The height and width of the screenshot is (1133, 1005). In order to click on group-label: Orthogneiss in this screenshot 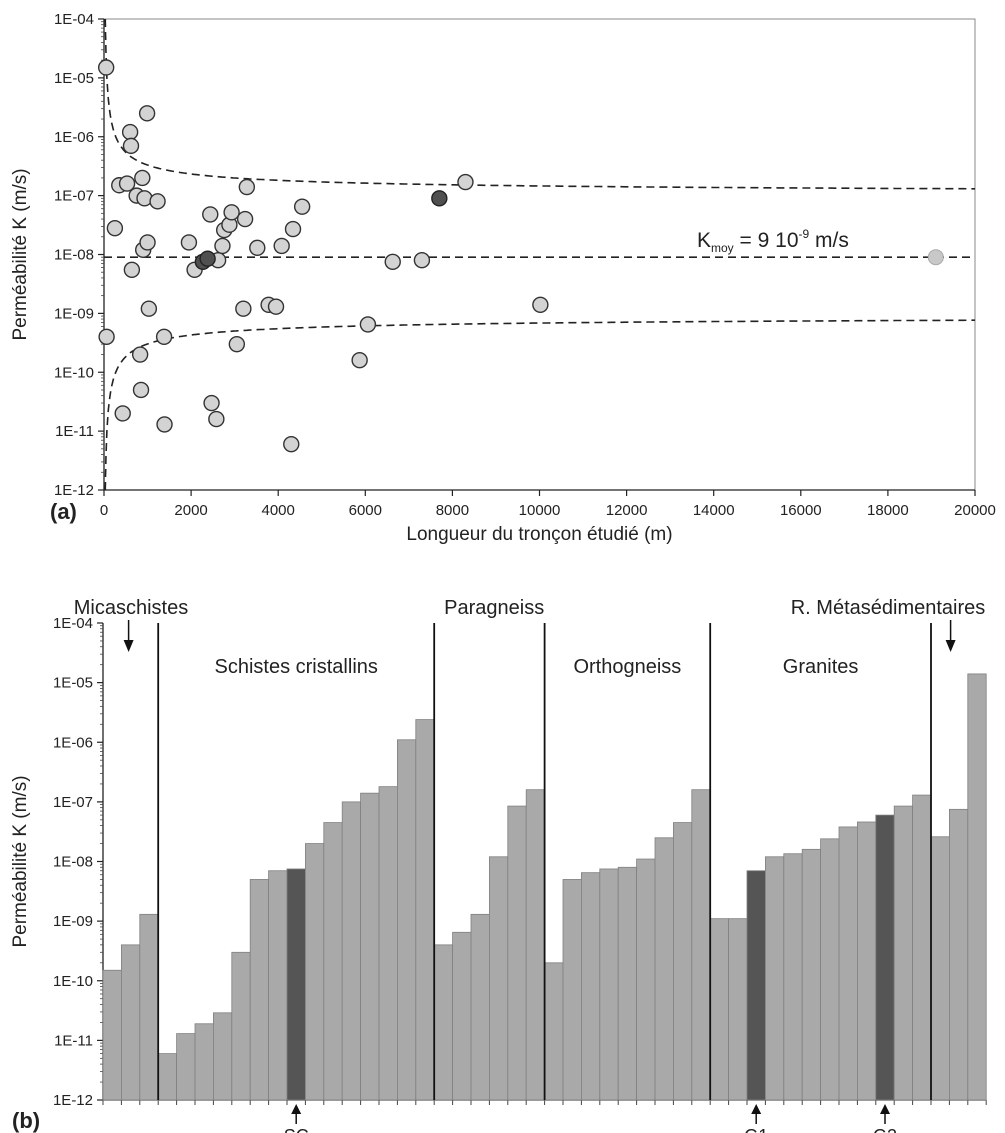, I will do `click(627, 667)`.